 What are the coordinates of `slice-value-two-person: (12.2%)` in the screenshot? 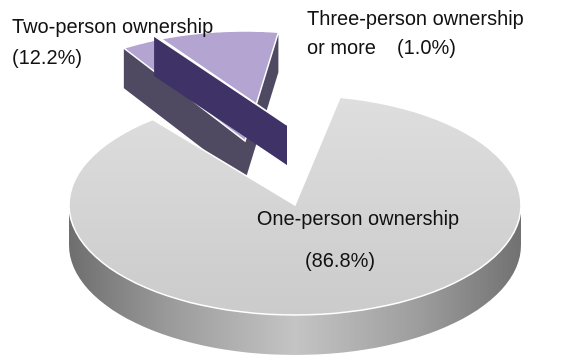 It's located at (47, 58).